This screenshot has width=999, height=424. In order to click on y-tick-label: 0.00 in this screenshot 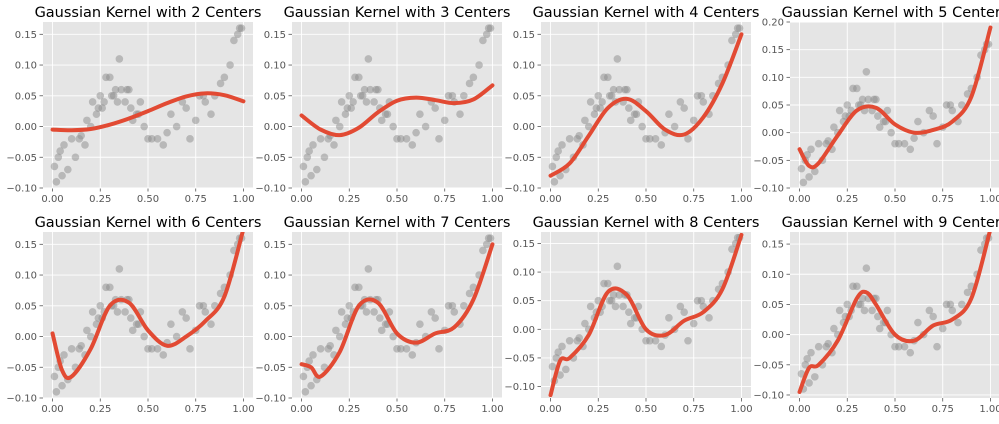, I will do `click(26, 127)`.